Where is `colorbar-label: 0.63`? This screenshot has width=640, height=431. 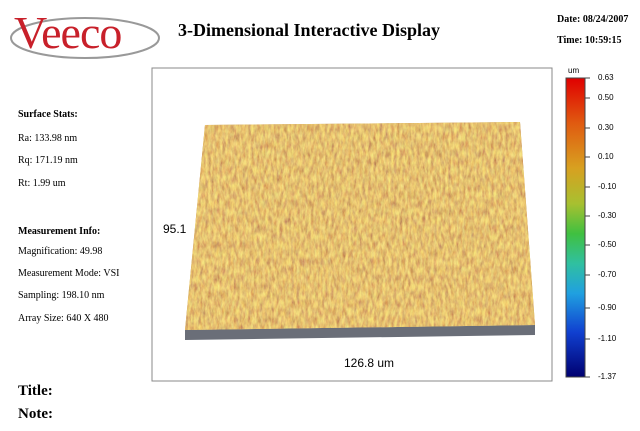
colorbar-label: 0.63 is located at coordinates (606, 77).